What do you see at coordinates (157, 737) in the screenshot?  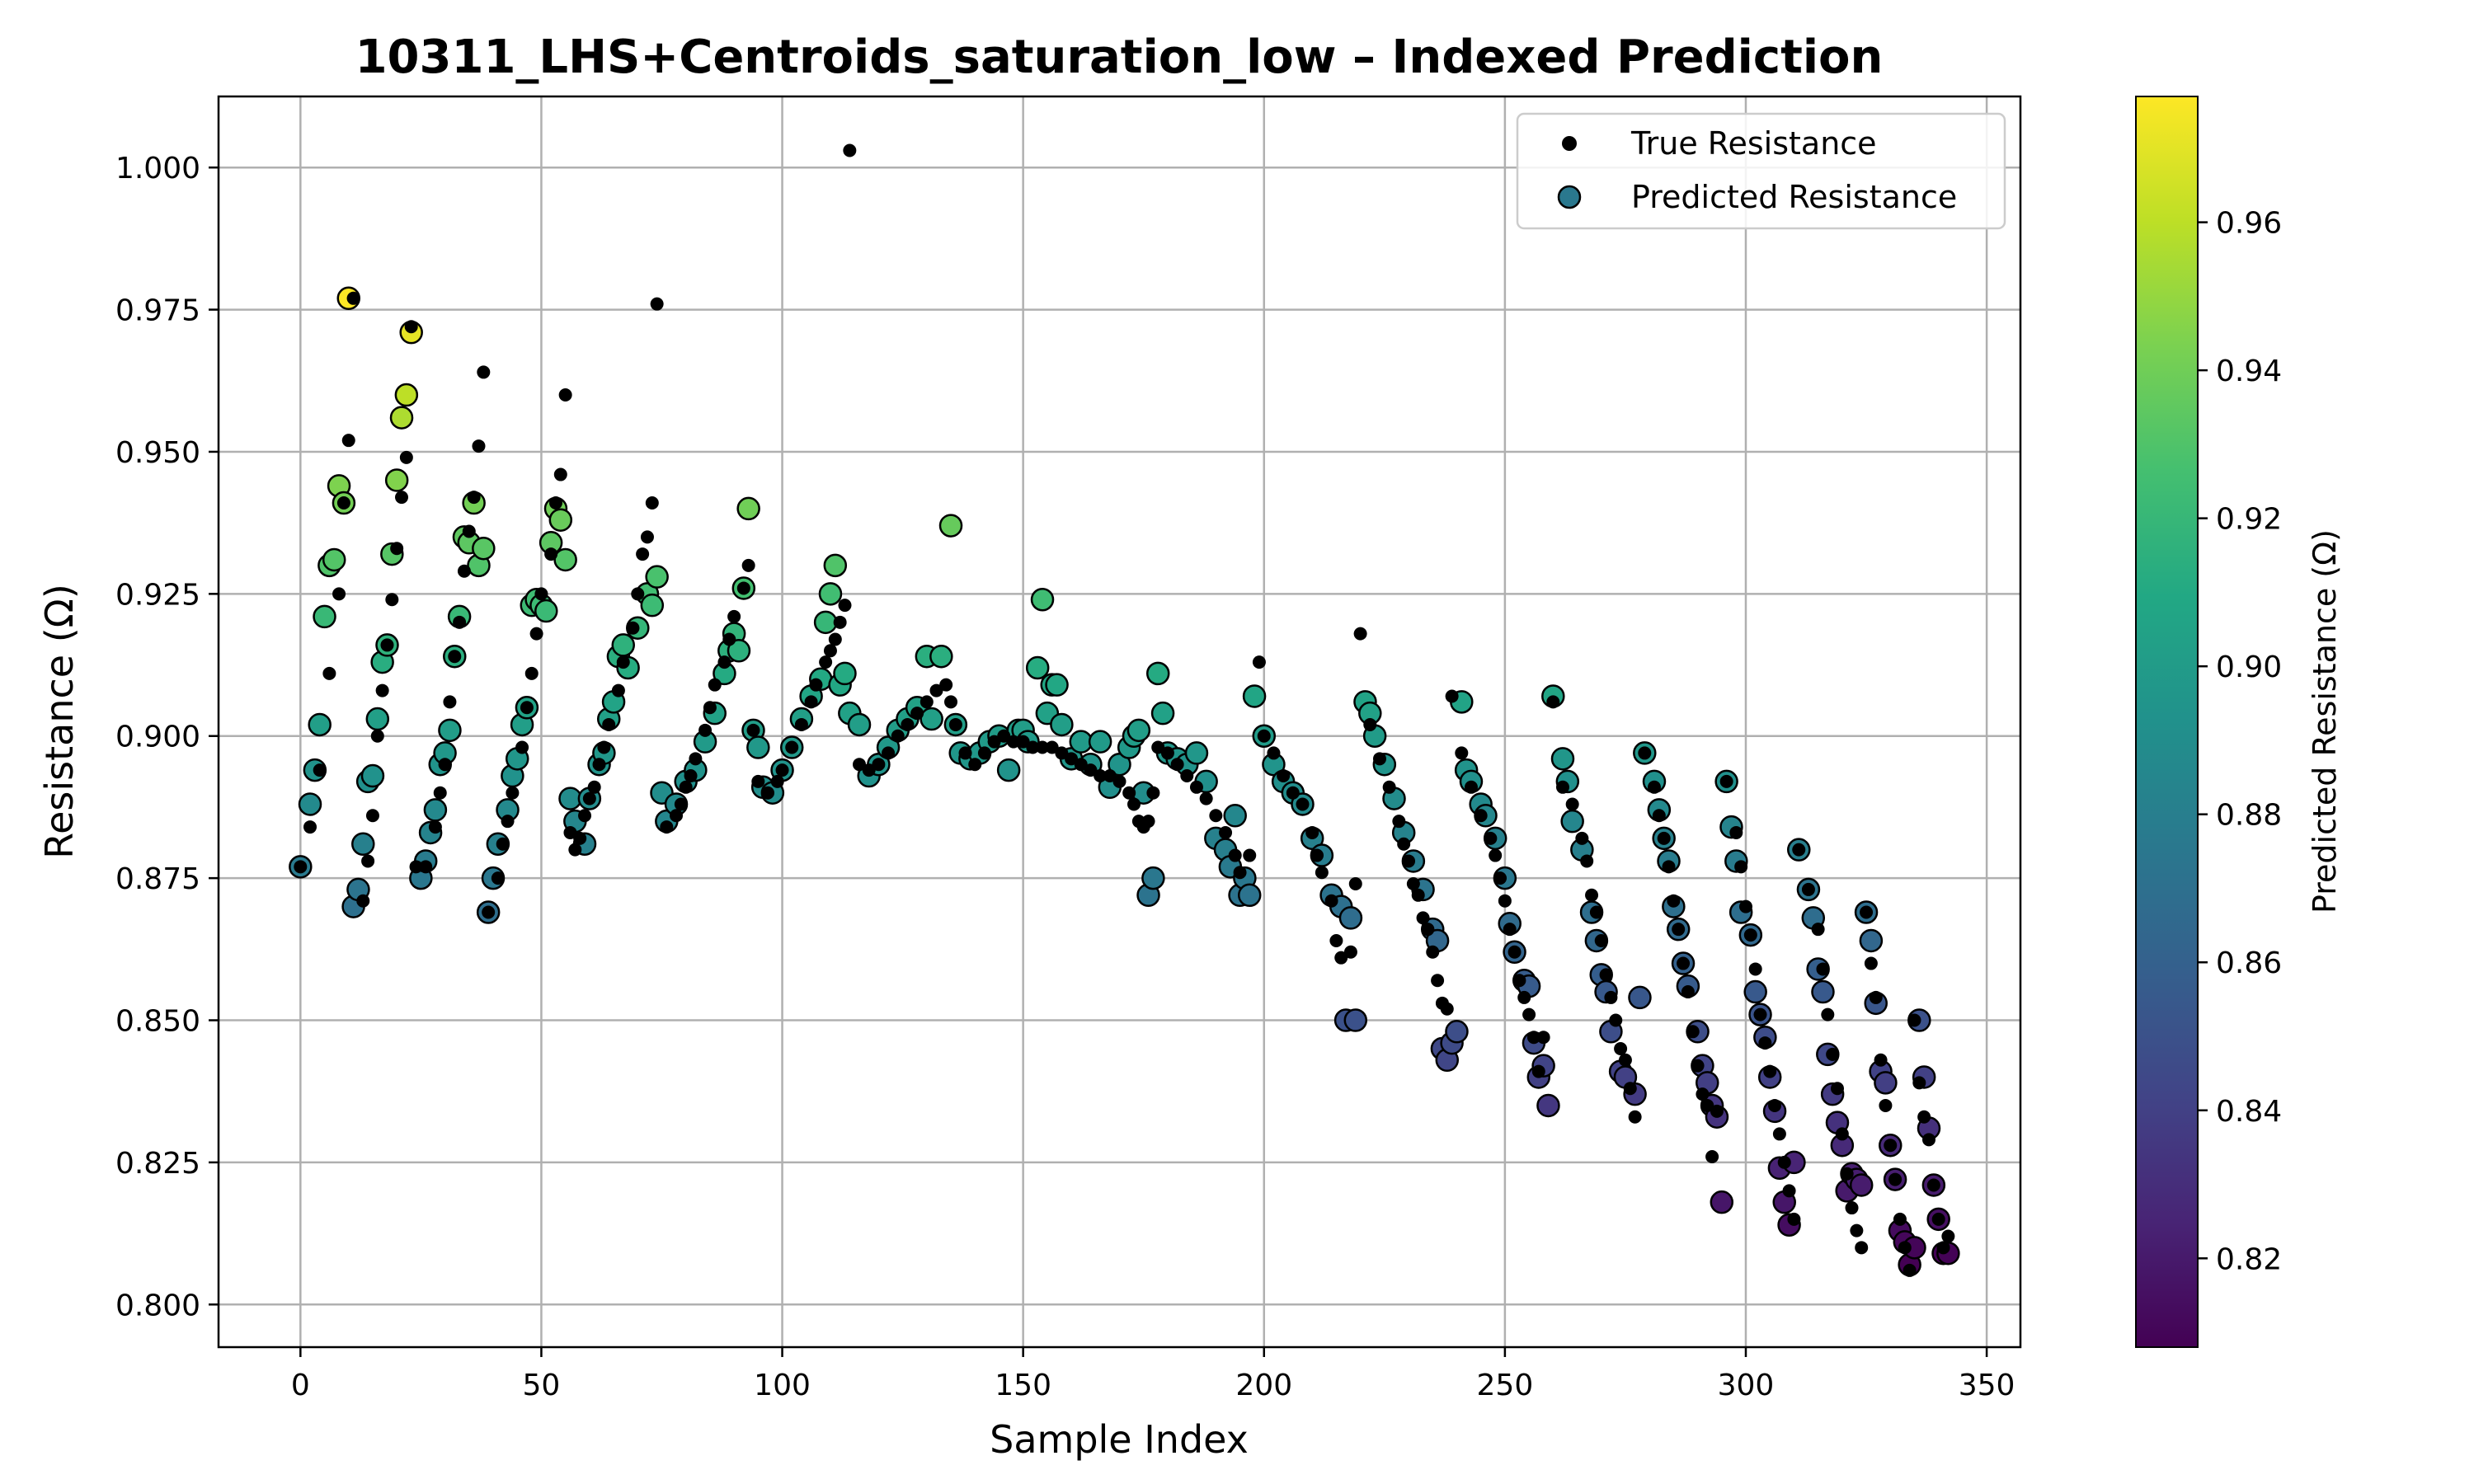 I see `y-tick-label: 0.900` at bounding box center [157, 737].